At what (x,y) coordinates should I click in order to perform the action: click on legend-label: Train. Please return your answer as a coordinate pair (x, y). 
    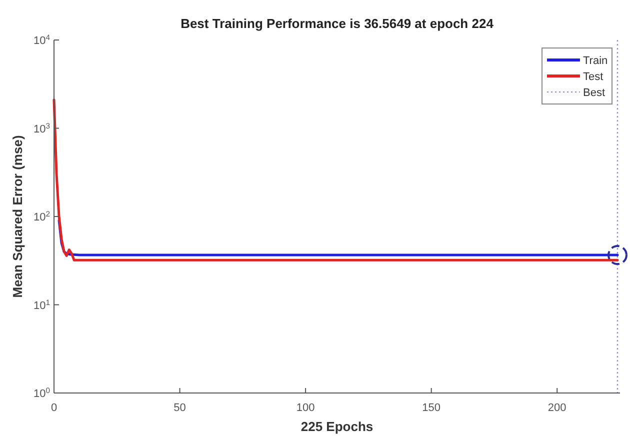
    Looking at the image, I should click on (595, 61).